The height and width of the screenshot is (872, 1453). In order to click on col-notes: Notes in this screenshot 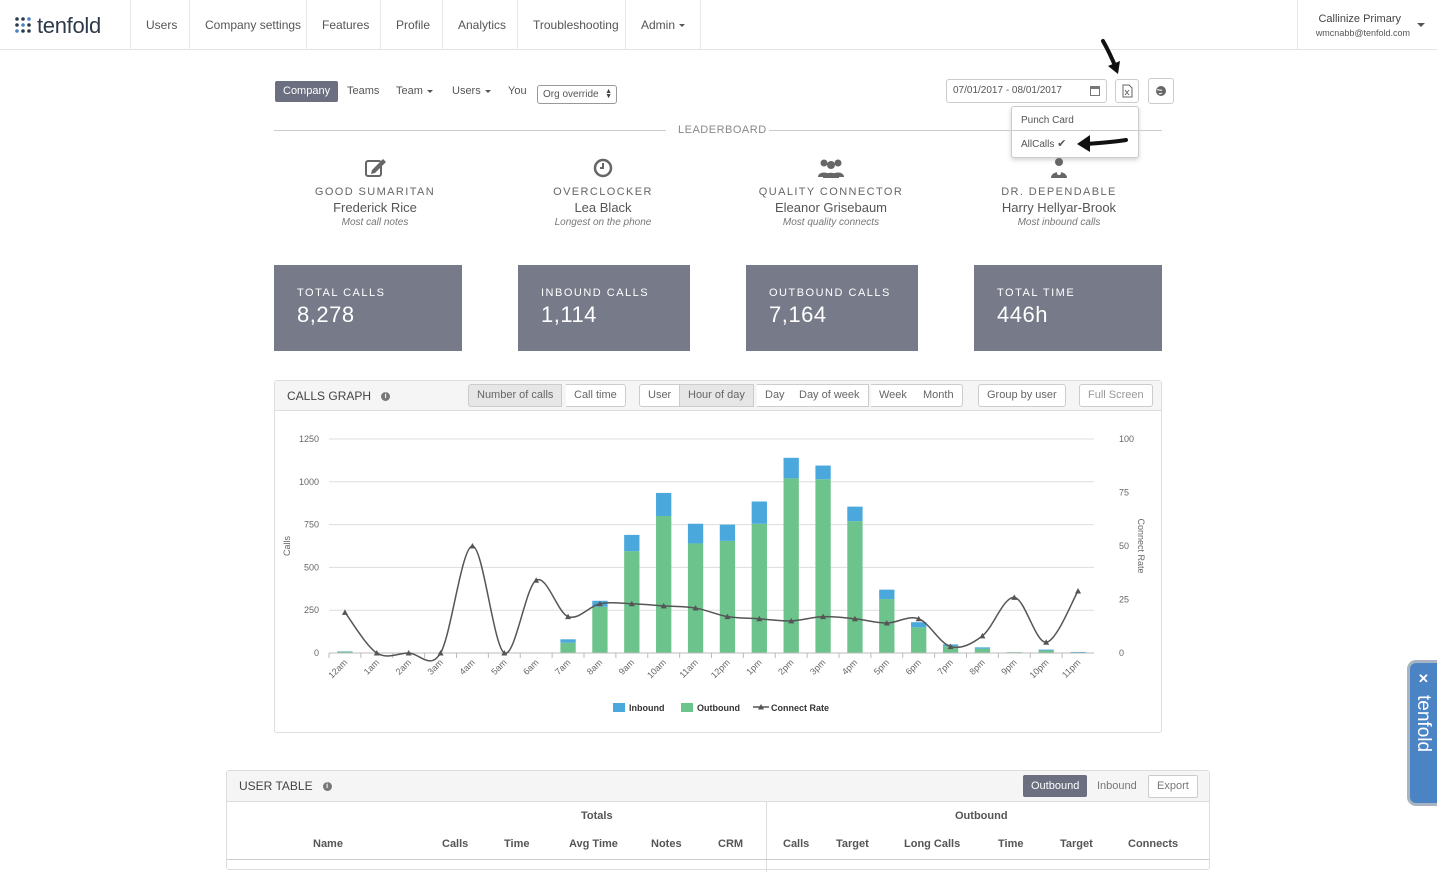, I will do `click(666, 844)`.